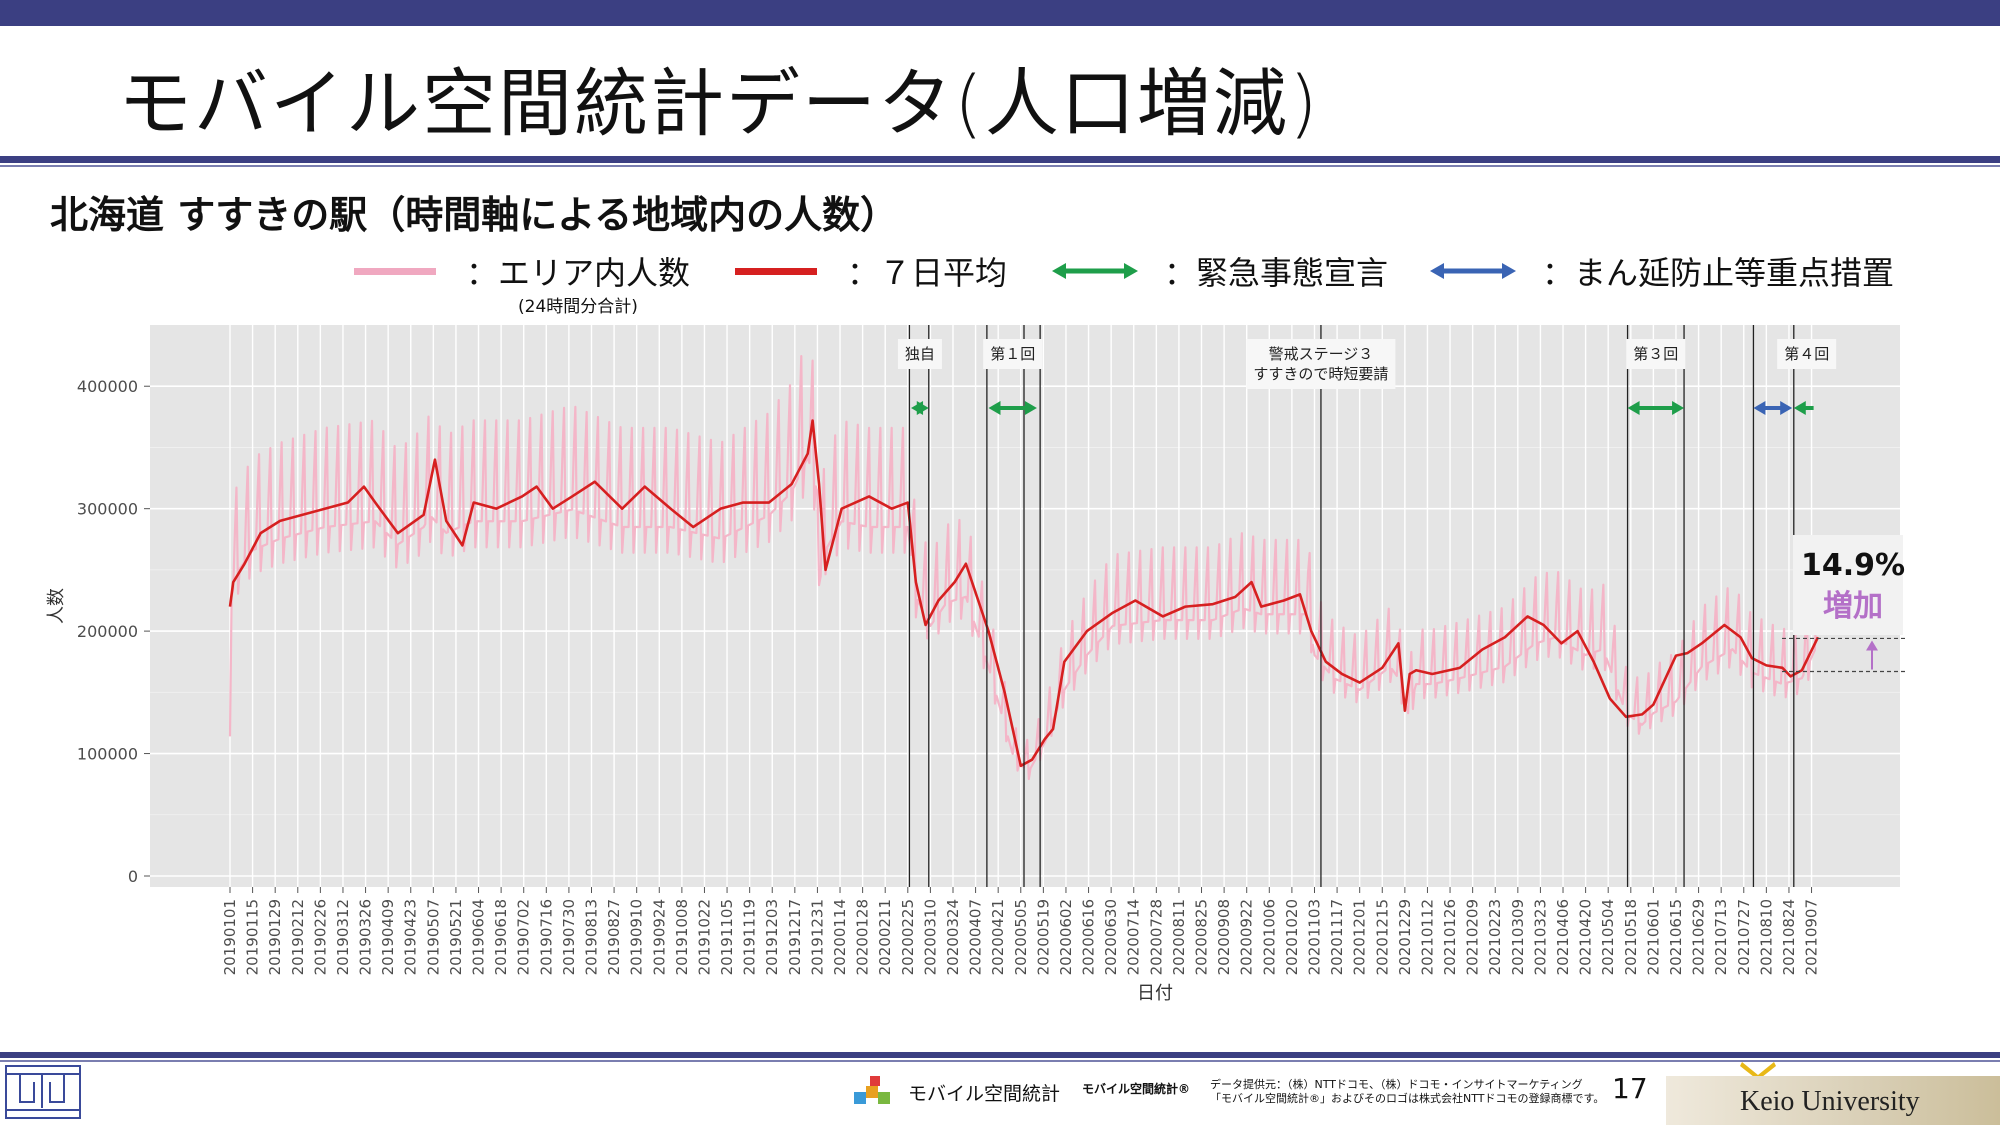  Describe the element at coordinates (1066, 937) in the screenshot. I see `x-tick-label: 20200602` at that location.